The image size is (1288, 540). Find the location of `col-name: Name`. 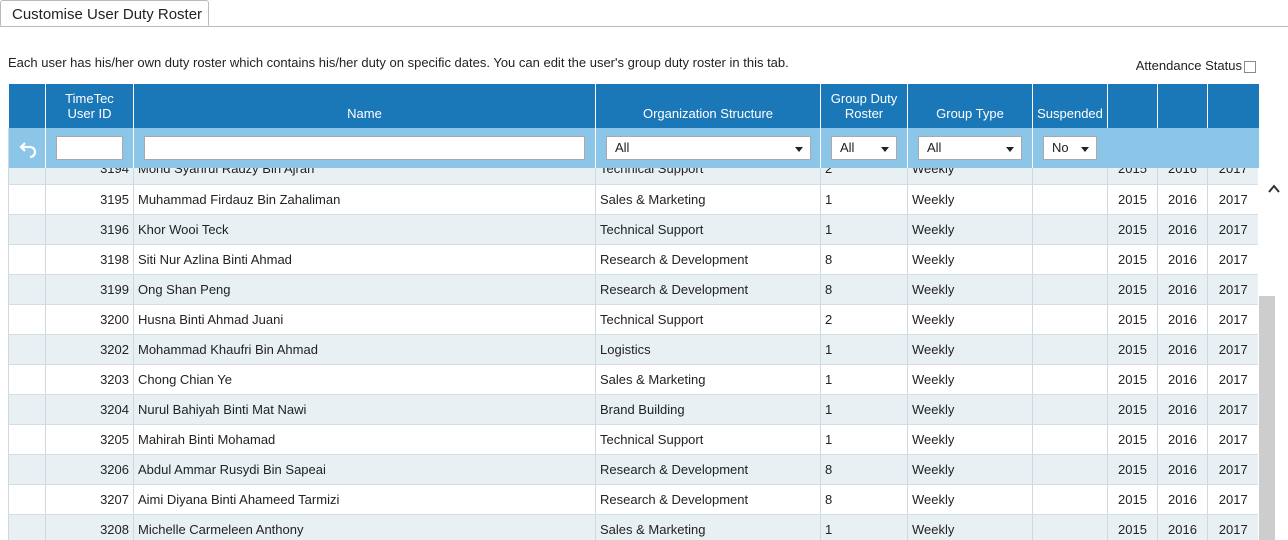

col-name: Name is located at coordinates (364, 106).